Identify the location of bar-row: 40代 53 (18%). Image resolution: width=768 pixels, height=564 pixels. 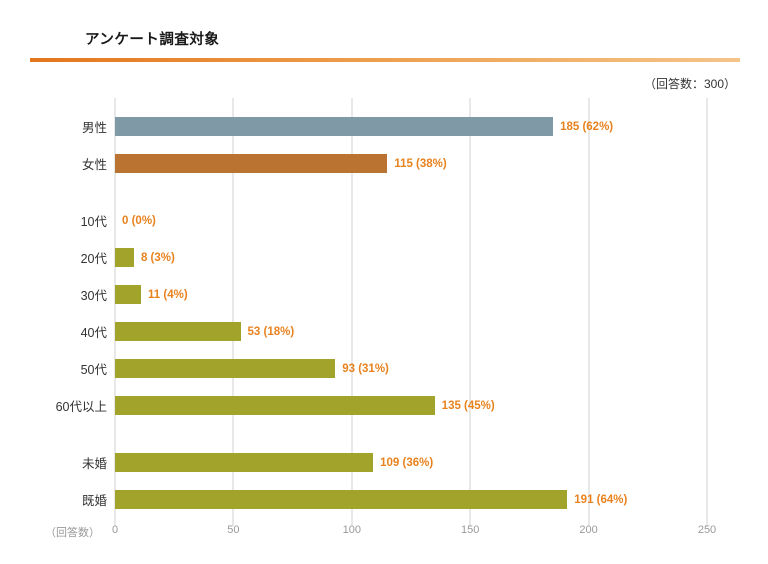
(384, 331).